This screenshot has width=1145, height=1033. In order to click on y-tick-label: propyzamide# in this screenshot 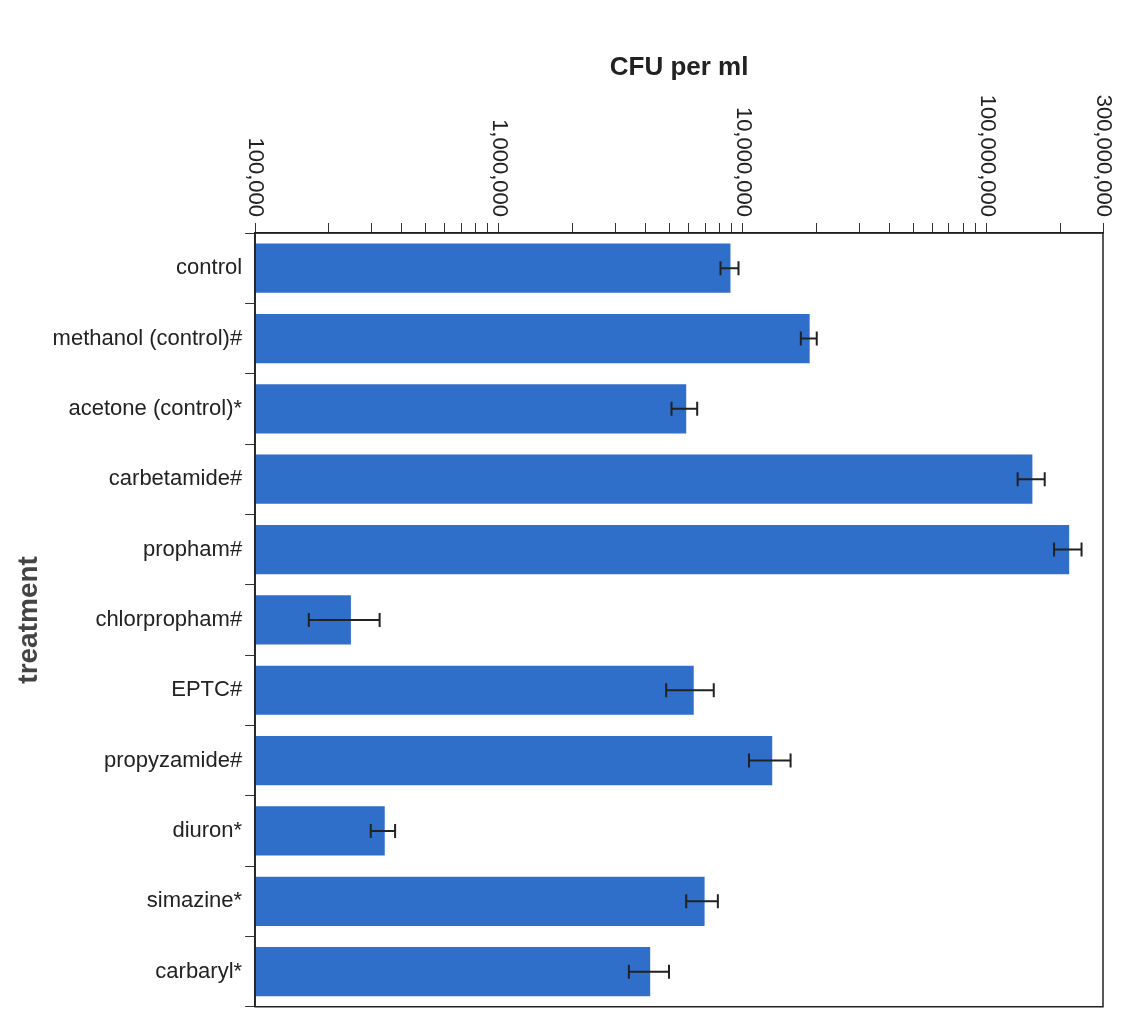, I will do `click(173, 759)`.